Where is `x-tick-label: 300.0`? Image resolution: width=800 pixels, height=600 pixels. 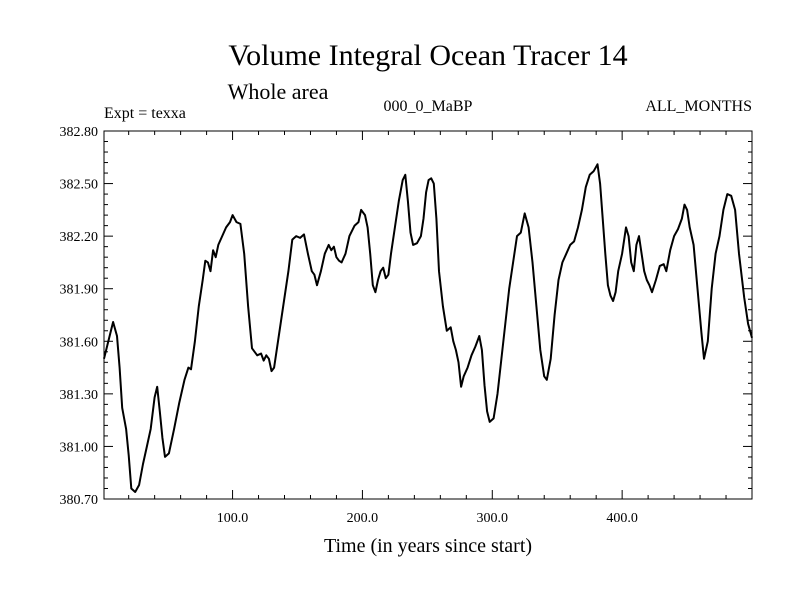
x-tick-label: 300.0 is located at coordinates (493, 518).